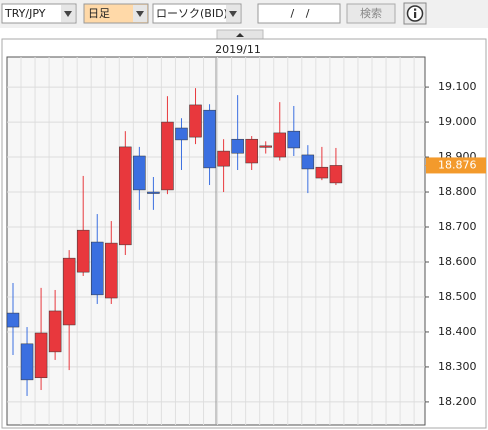 The width and height of the screenshot is (488, 430). What do you see at coordinates (238, 49) in the screenshot?
I see `period-label: 2019/11` at bounding box center [238, 49].